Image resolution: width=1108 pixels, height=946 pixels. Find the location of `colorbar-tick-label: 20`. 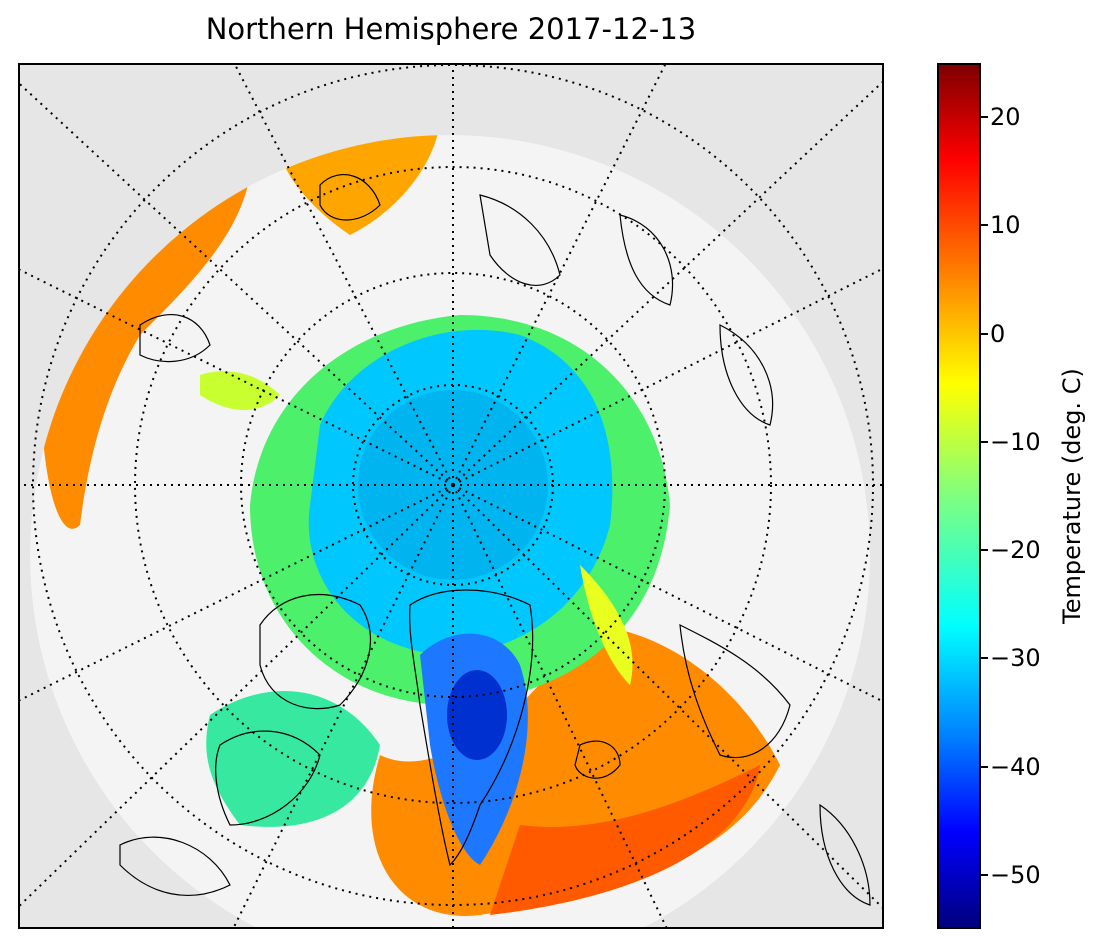

colorbar-tick-label: 20 is located at coordinates (1005, 117).